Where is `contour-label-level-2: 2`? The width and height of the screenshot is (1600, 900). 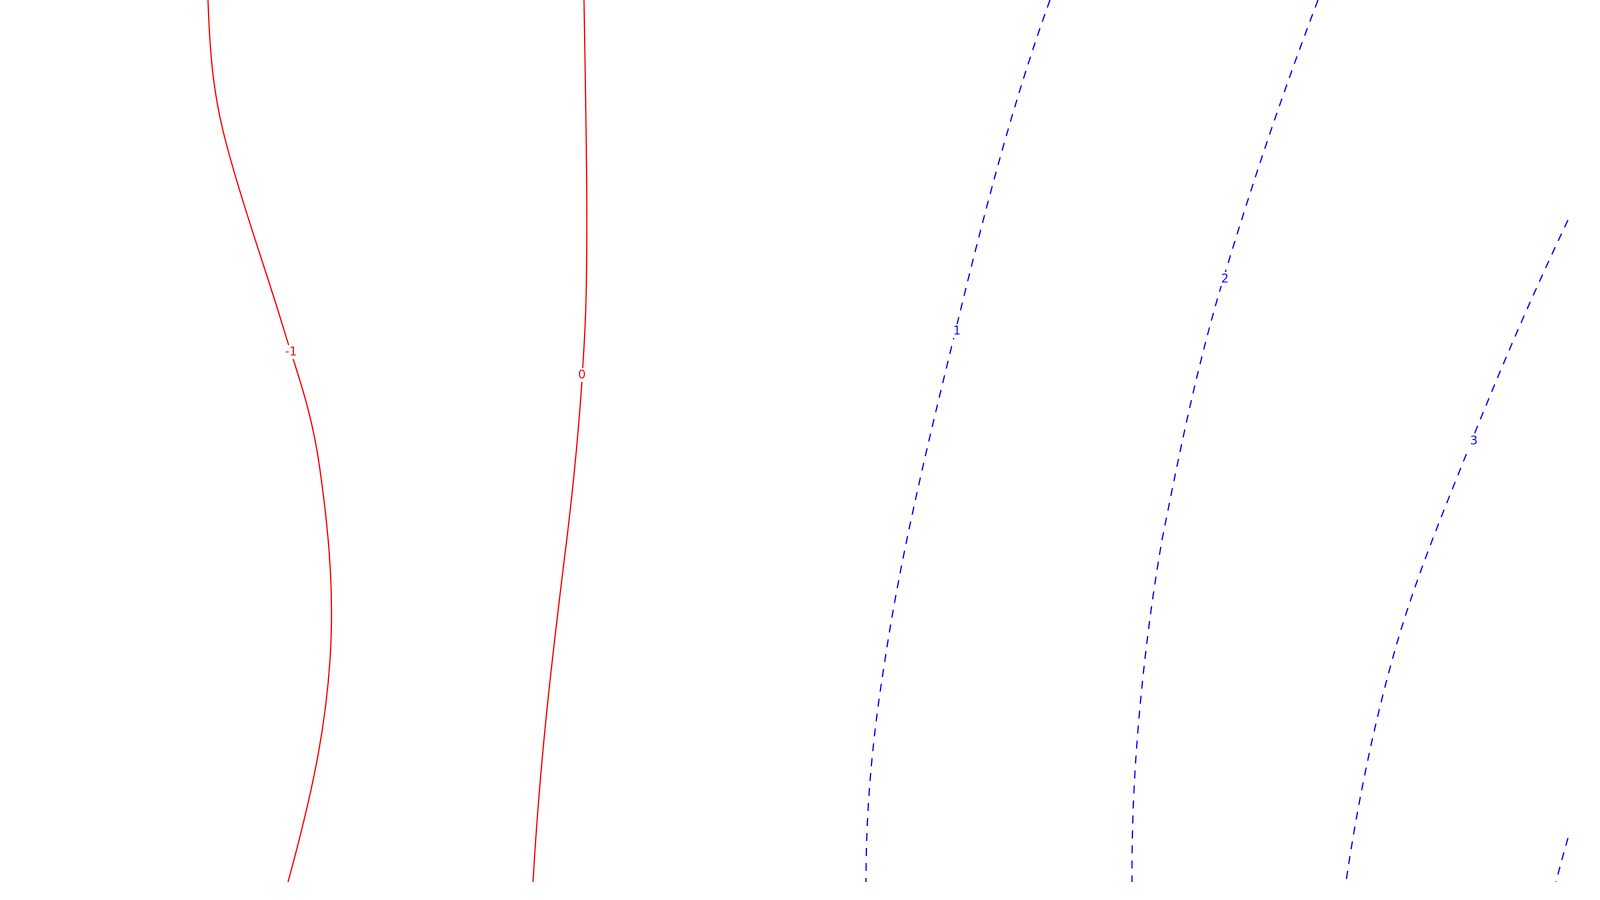
contour-label-level-2: 2 is located at coordinates (1225, 279).